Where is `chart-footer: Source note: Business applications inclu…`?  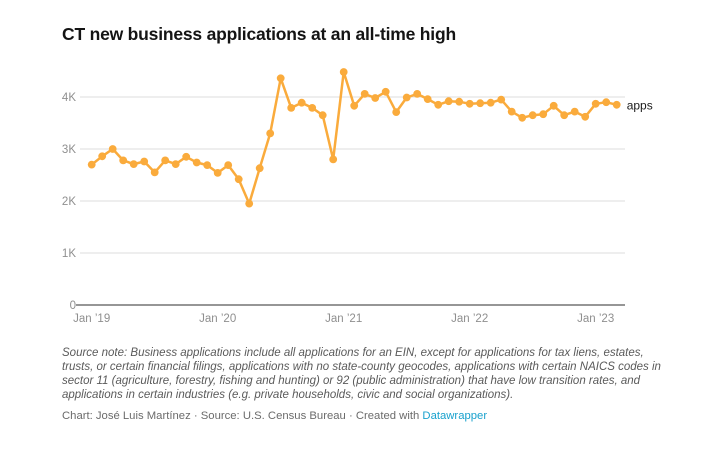 chart-footer: Source note: Business applications inclu… is located at coordinates (364, 384).